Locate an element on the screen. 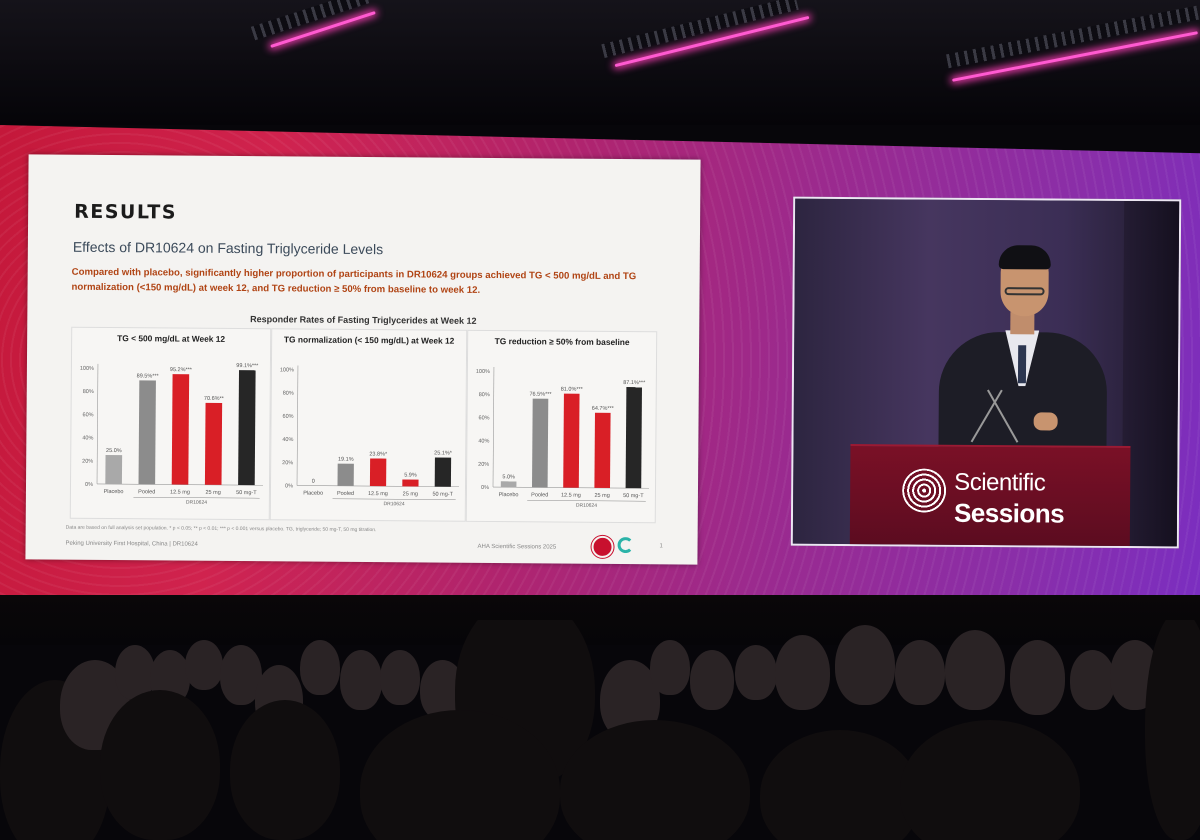 Image resolution: width=1200 pixels, height=840 pixels. bar-50-mg-t is located at coordinates (247, 428).